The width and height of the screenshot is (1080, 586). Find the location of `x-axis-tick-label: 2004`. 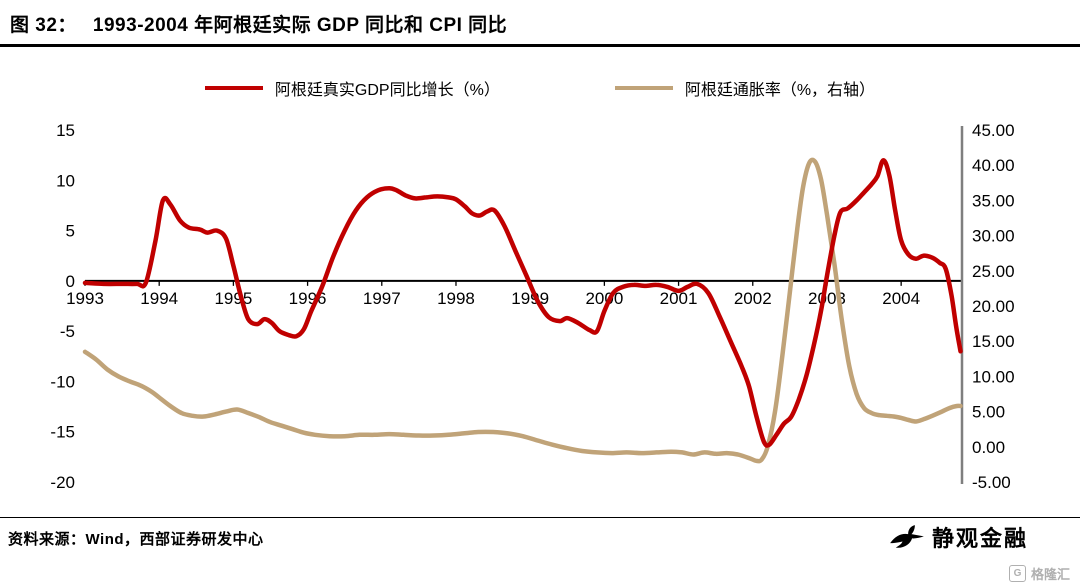

x-axis-tick-label: 2004 is located at coordinates (901, 298).